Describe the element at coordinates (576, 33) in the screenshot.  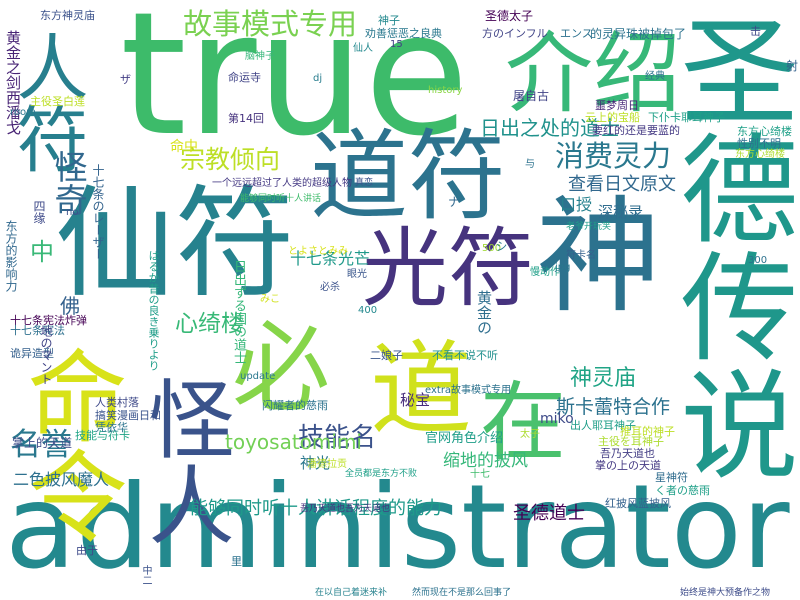
I see `cloud-word: エンス` at that location.